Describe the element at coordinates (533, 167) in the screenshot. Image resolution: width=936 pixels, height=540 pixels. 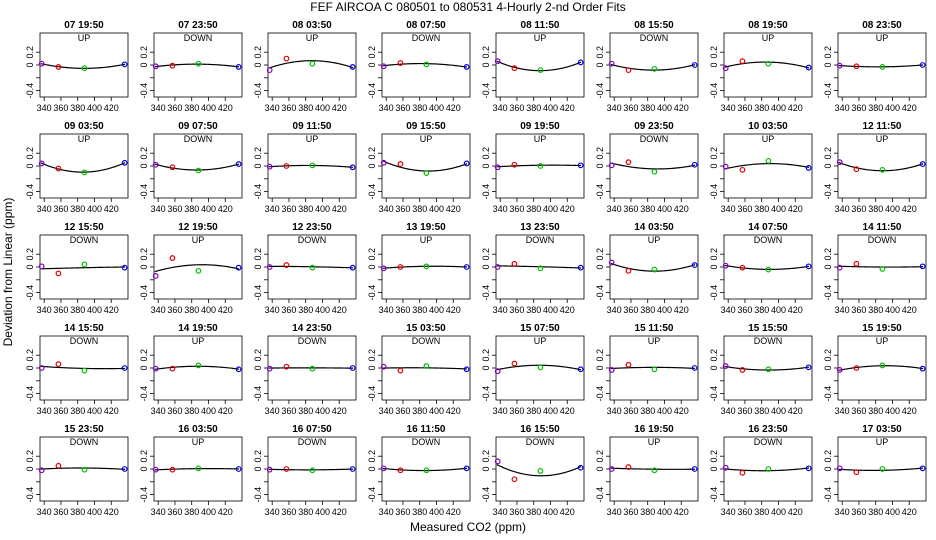
I see `panel: 09 19:50 UP -0.4 0 0.2 340 360 380 400 420` at that location.